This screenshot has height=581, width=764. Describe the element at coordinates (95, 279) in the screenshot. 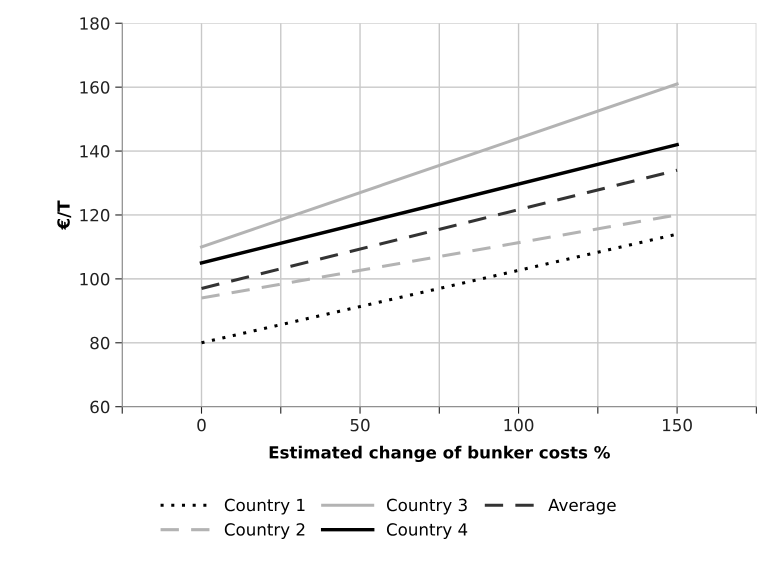

I see `y-tick-label: 100` at that location.